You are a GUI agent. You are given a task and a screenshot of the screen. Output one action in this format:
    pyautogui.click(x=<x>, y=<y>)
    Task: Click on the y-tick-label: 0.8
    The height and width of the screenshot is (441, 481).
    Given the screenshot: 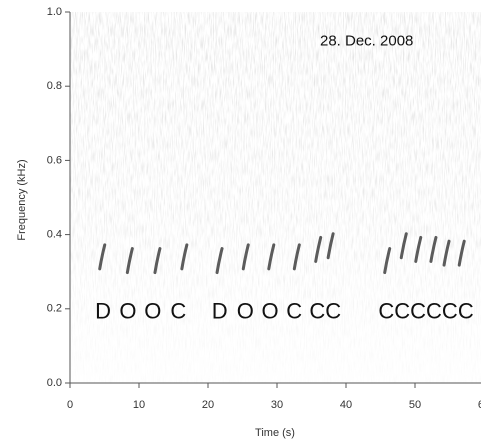 What is the action you would take?
    pyautogui.click(x=54, y=86)
    